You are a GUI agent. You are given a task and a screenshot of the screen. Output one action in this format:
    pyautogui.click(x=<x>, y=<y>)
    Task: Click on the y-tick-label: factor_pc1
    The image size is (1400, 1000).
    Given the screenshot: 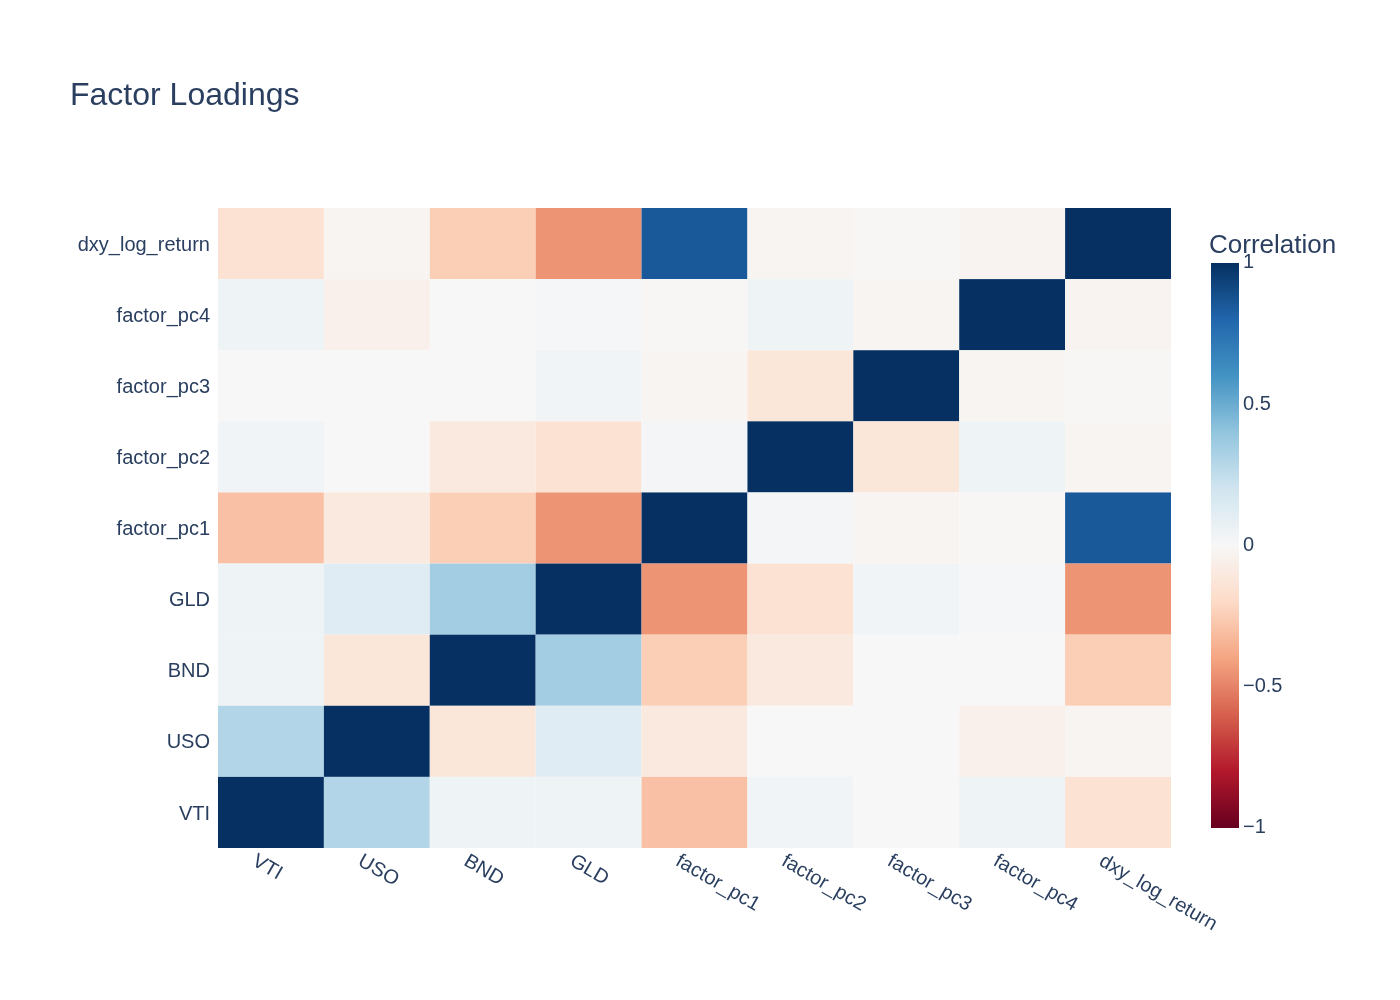 What is the action you would take?
    pyautogui.click(x=163, y=529)
    